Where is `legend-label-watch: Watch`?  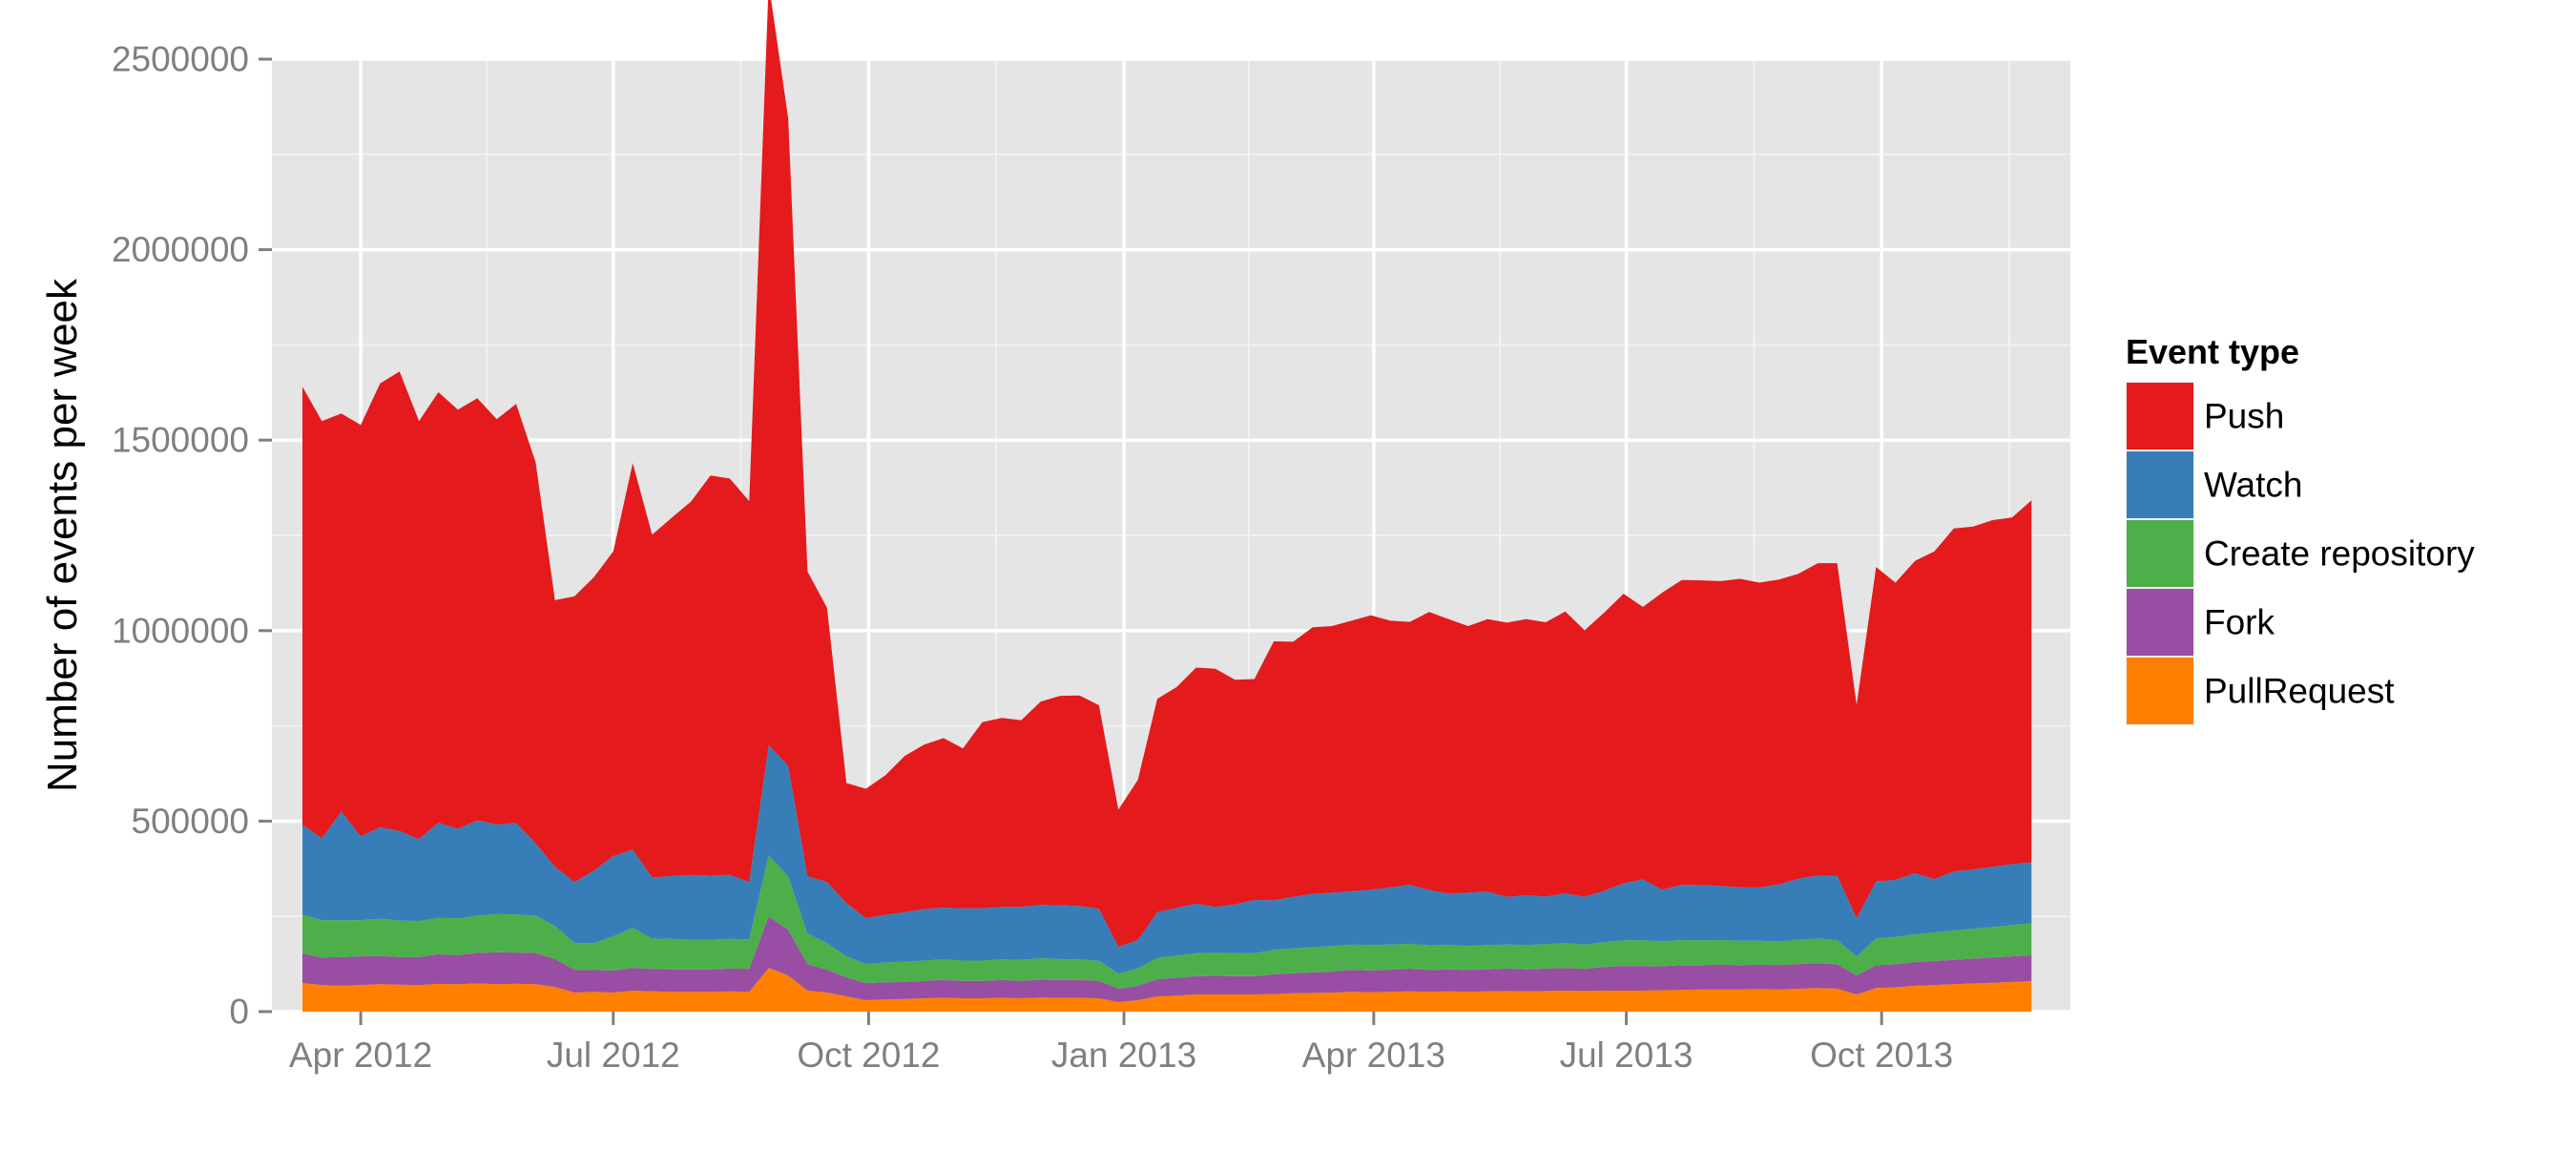 legend-label-watch: Watch is located at coordinates (2253, 485).